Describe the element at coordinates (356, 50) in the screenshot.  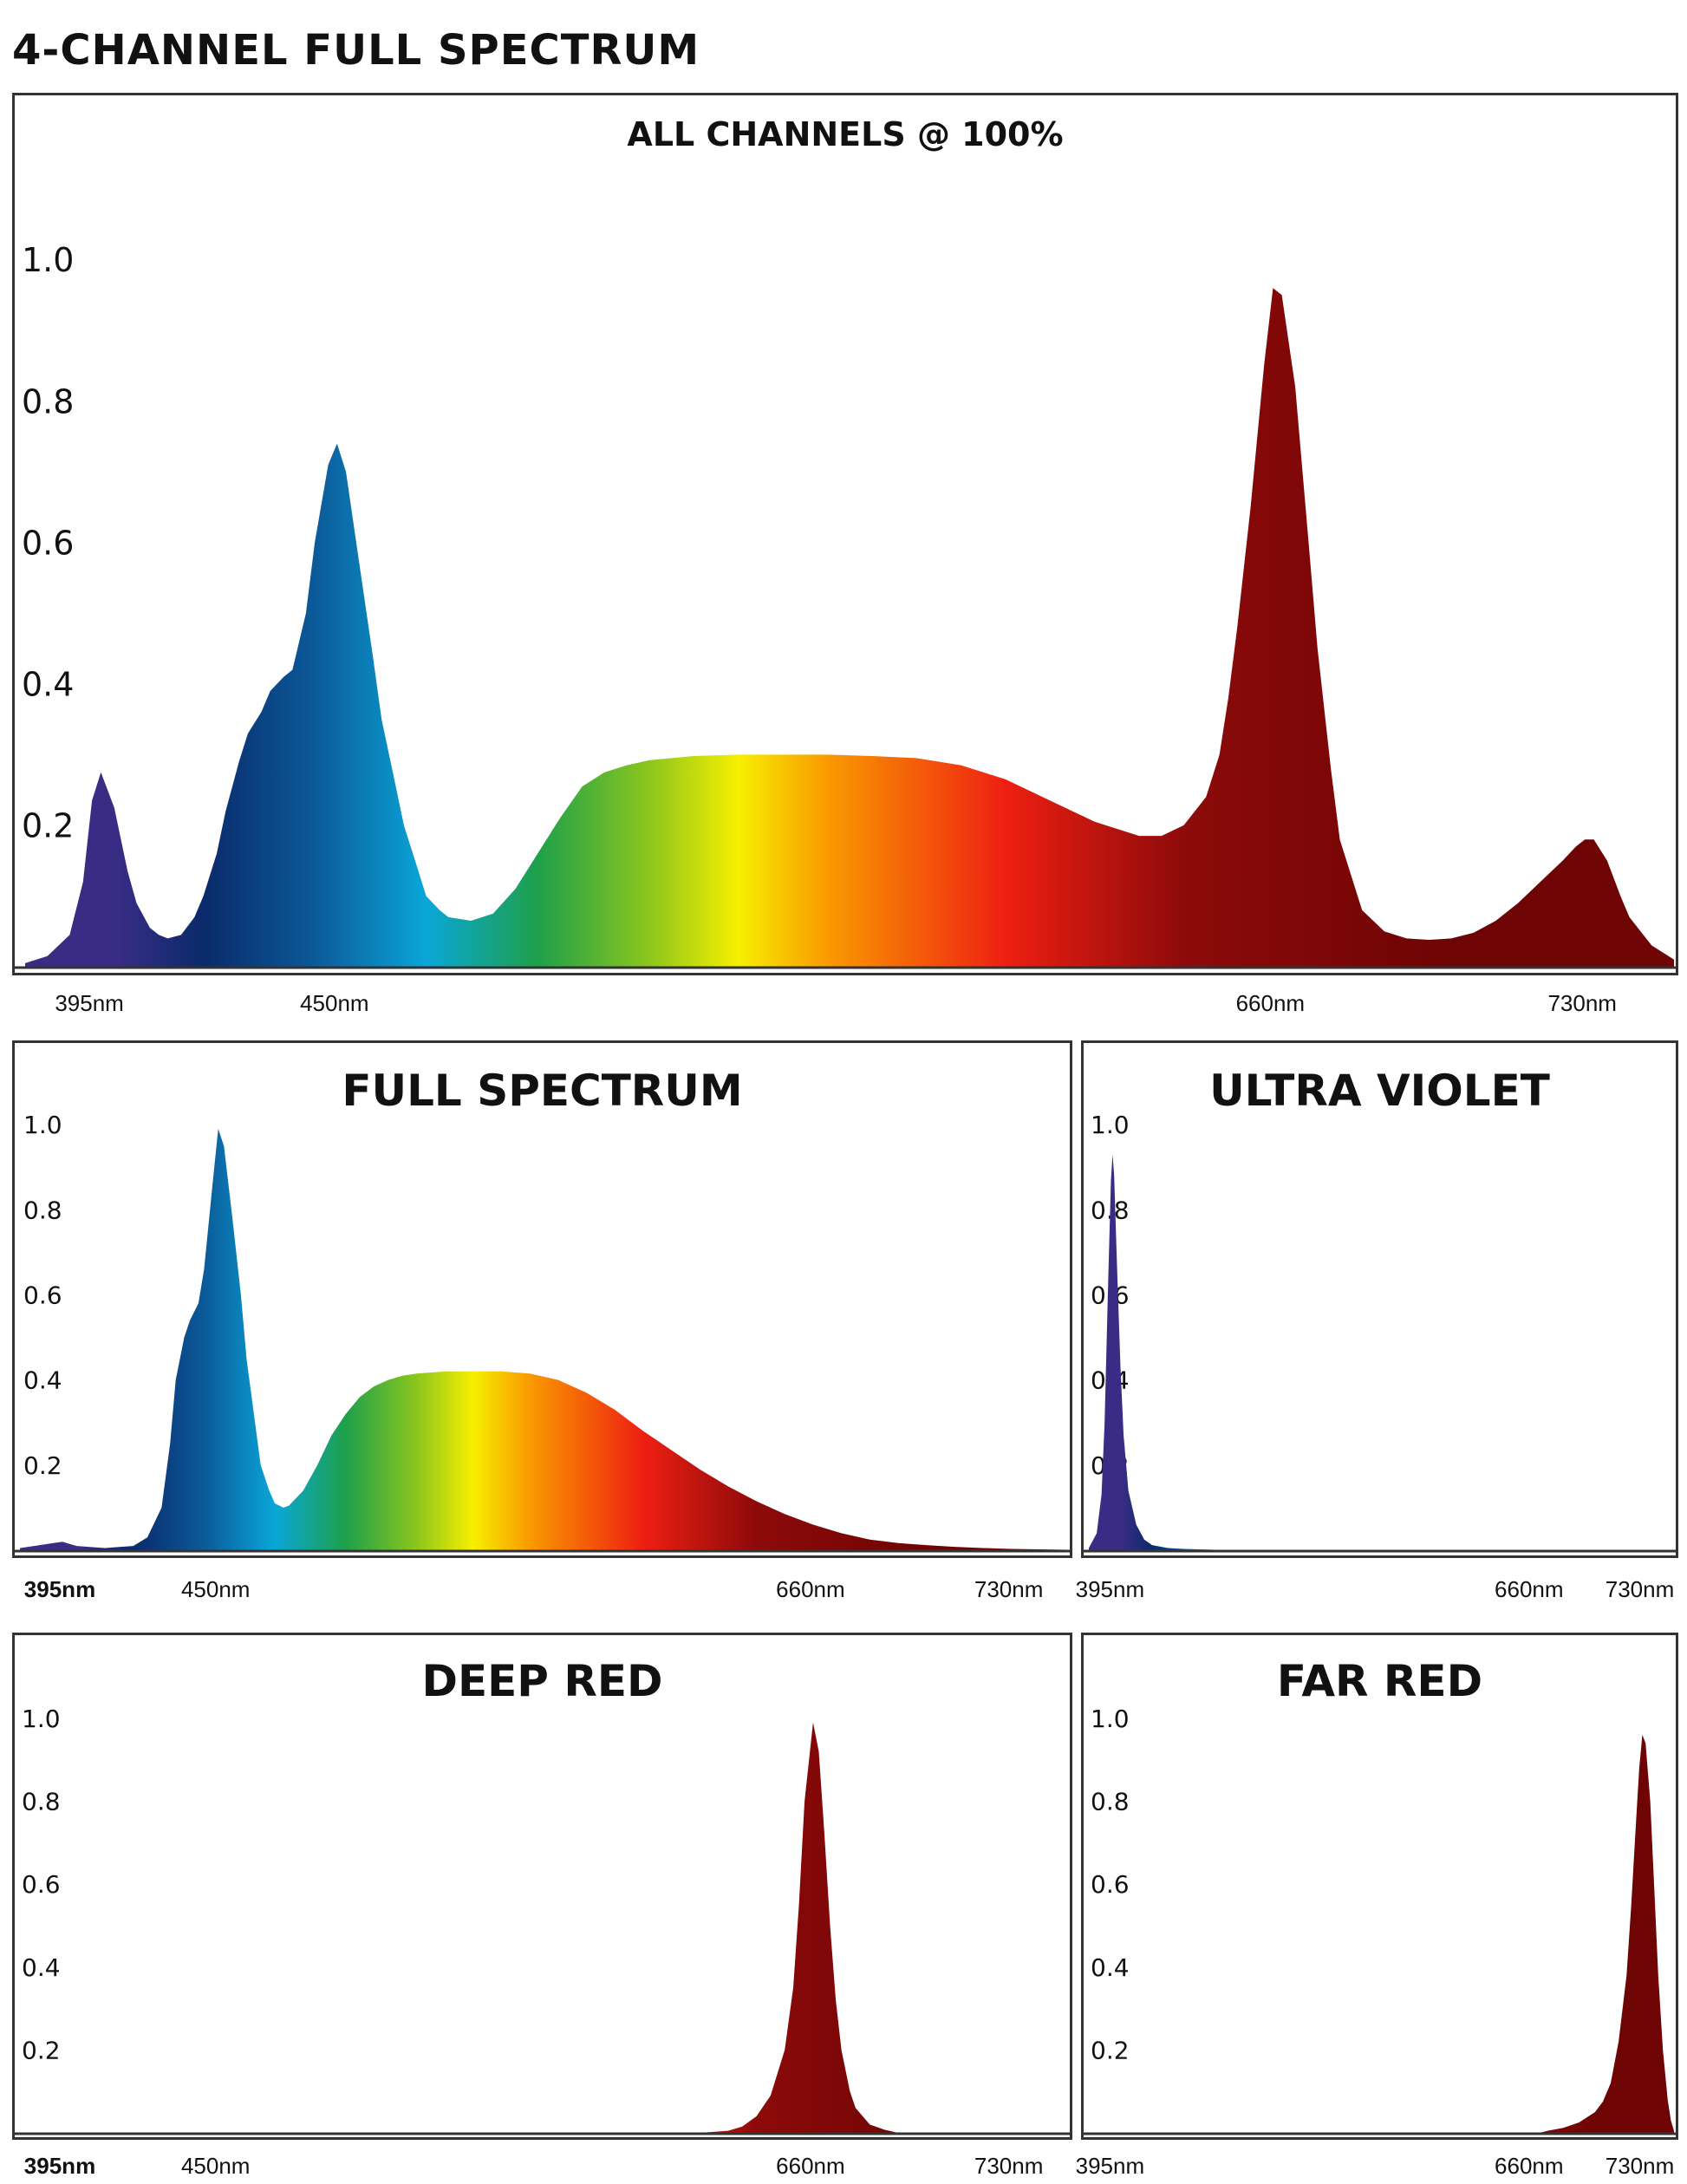
I see `page-title: 4-CHANNEL FULL SPECTRUM` at that location.